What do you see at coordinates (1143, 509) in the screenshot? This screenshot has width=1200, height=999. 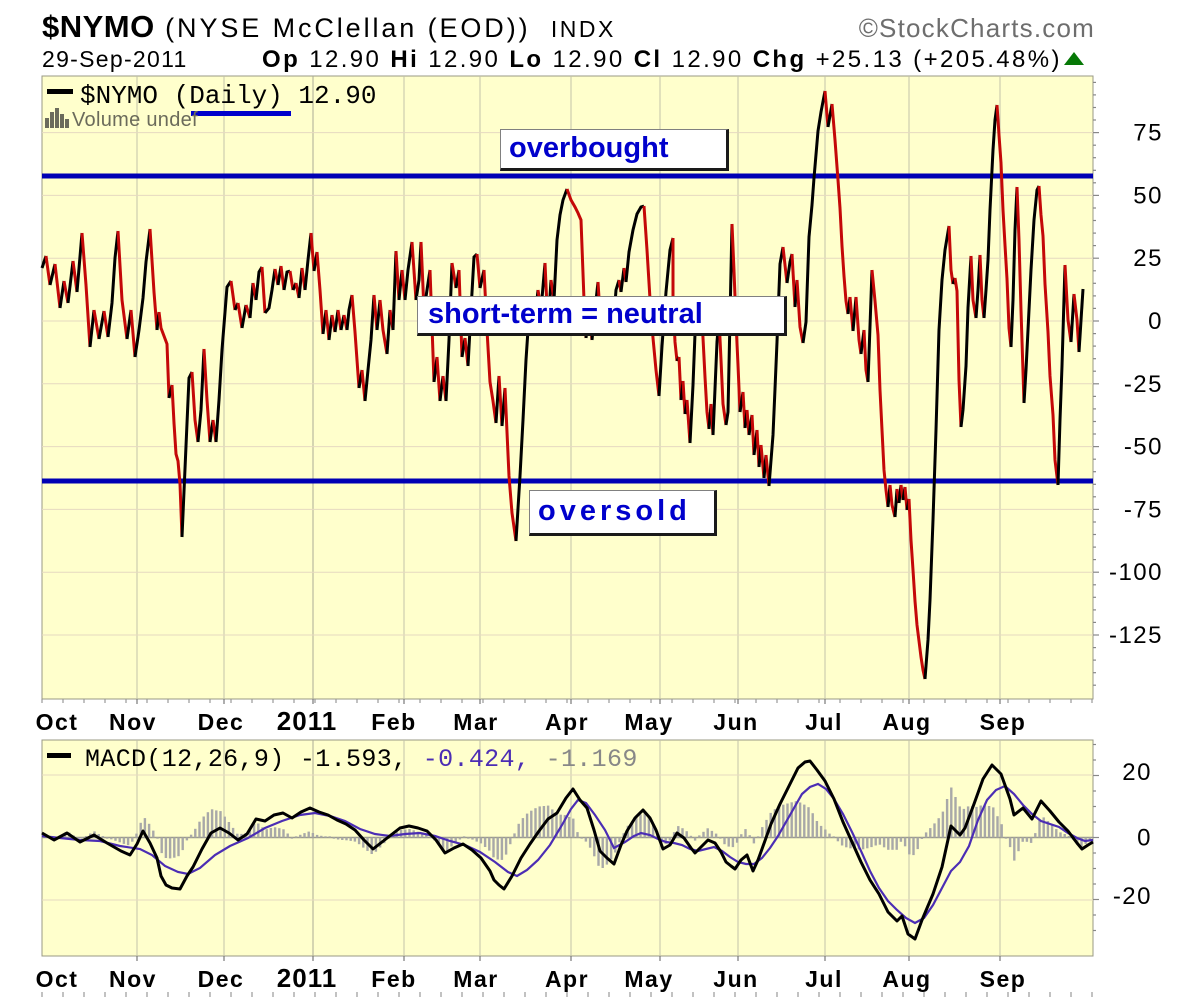 I see `svg-text: -75` at bounding box center [1143, 509].